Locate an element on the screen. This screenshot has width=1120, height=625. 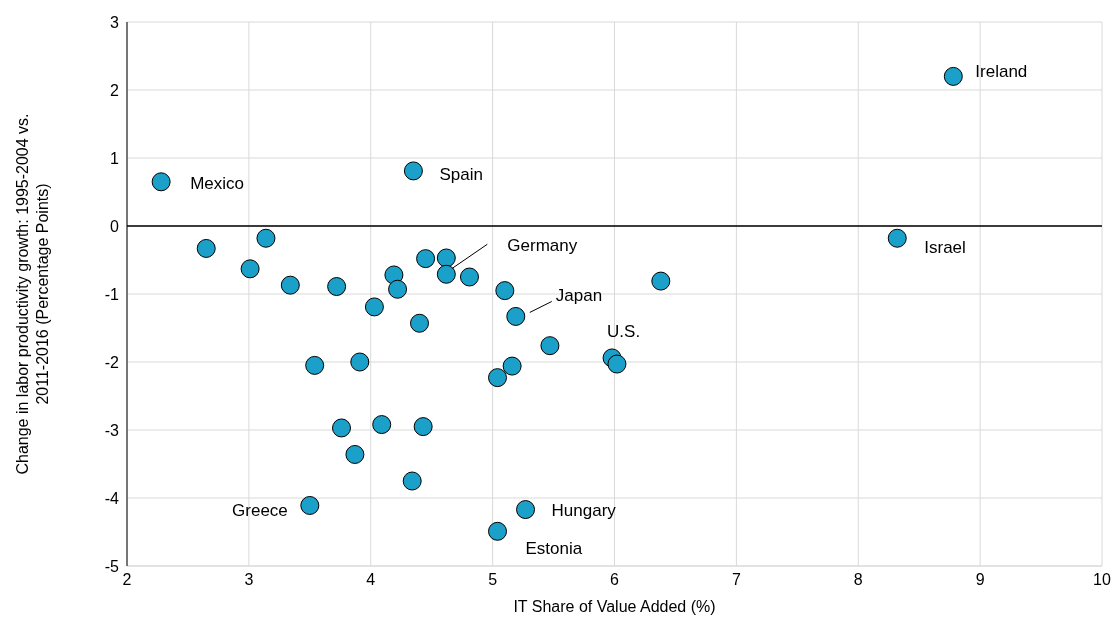
x-tick-label: 6 is located at coordinates (615, 580).